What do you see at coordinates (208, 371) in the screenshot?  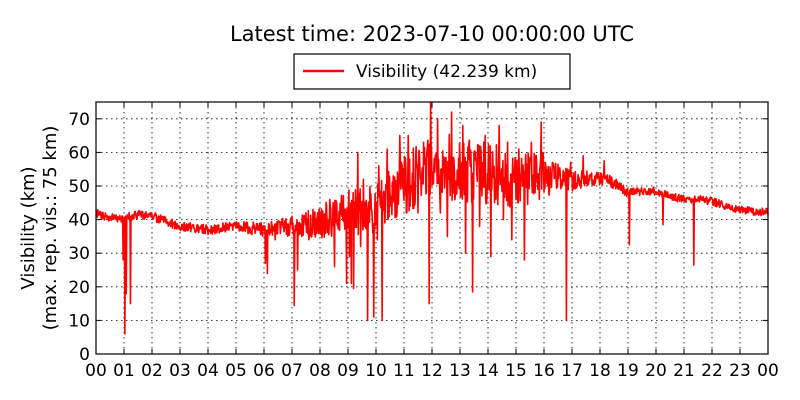 I see `x-tick-label: 04` at bounding box center [208, 371].